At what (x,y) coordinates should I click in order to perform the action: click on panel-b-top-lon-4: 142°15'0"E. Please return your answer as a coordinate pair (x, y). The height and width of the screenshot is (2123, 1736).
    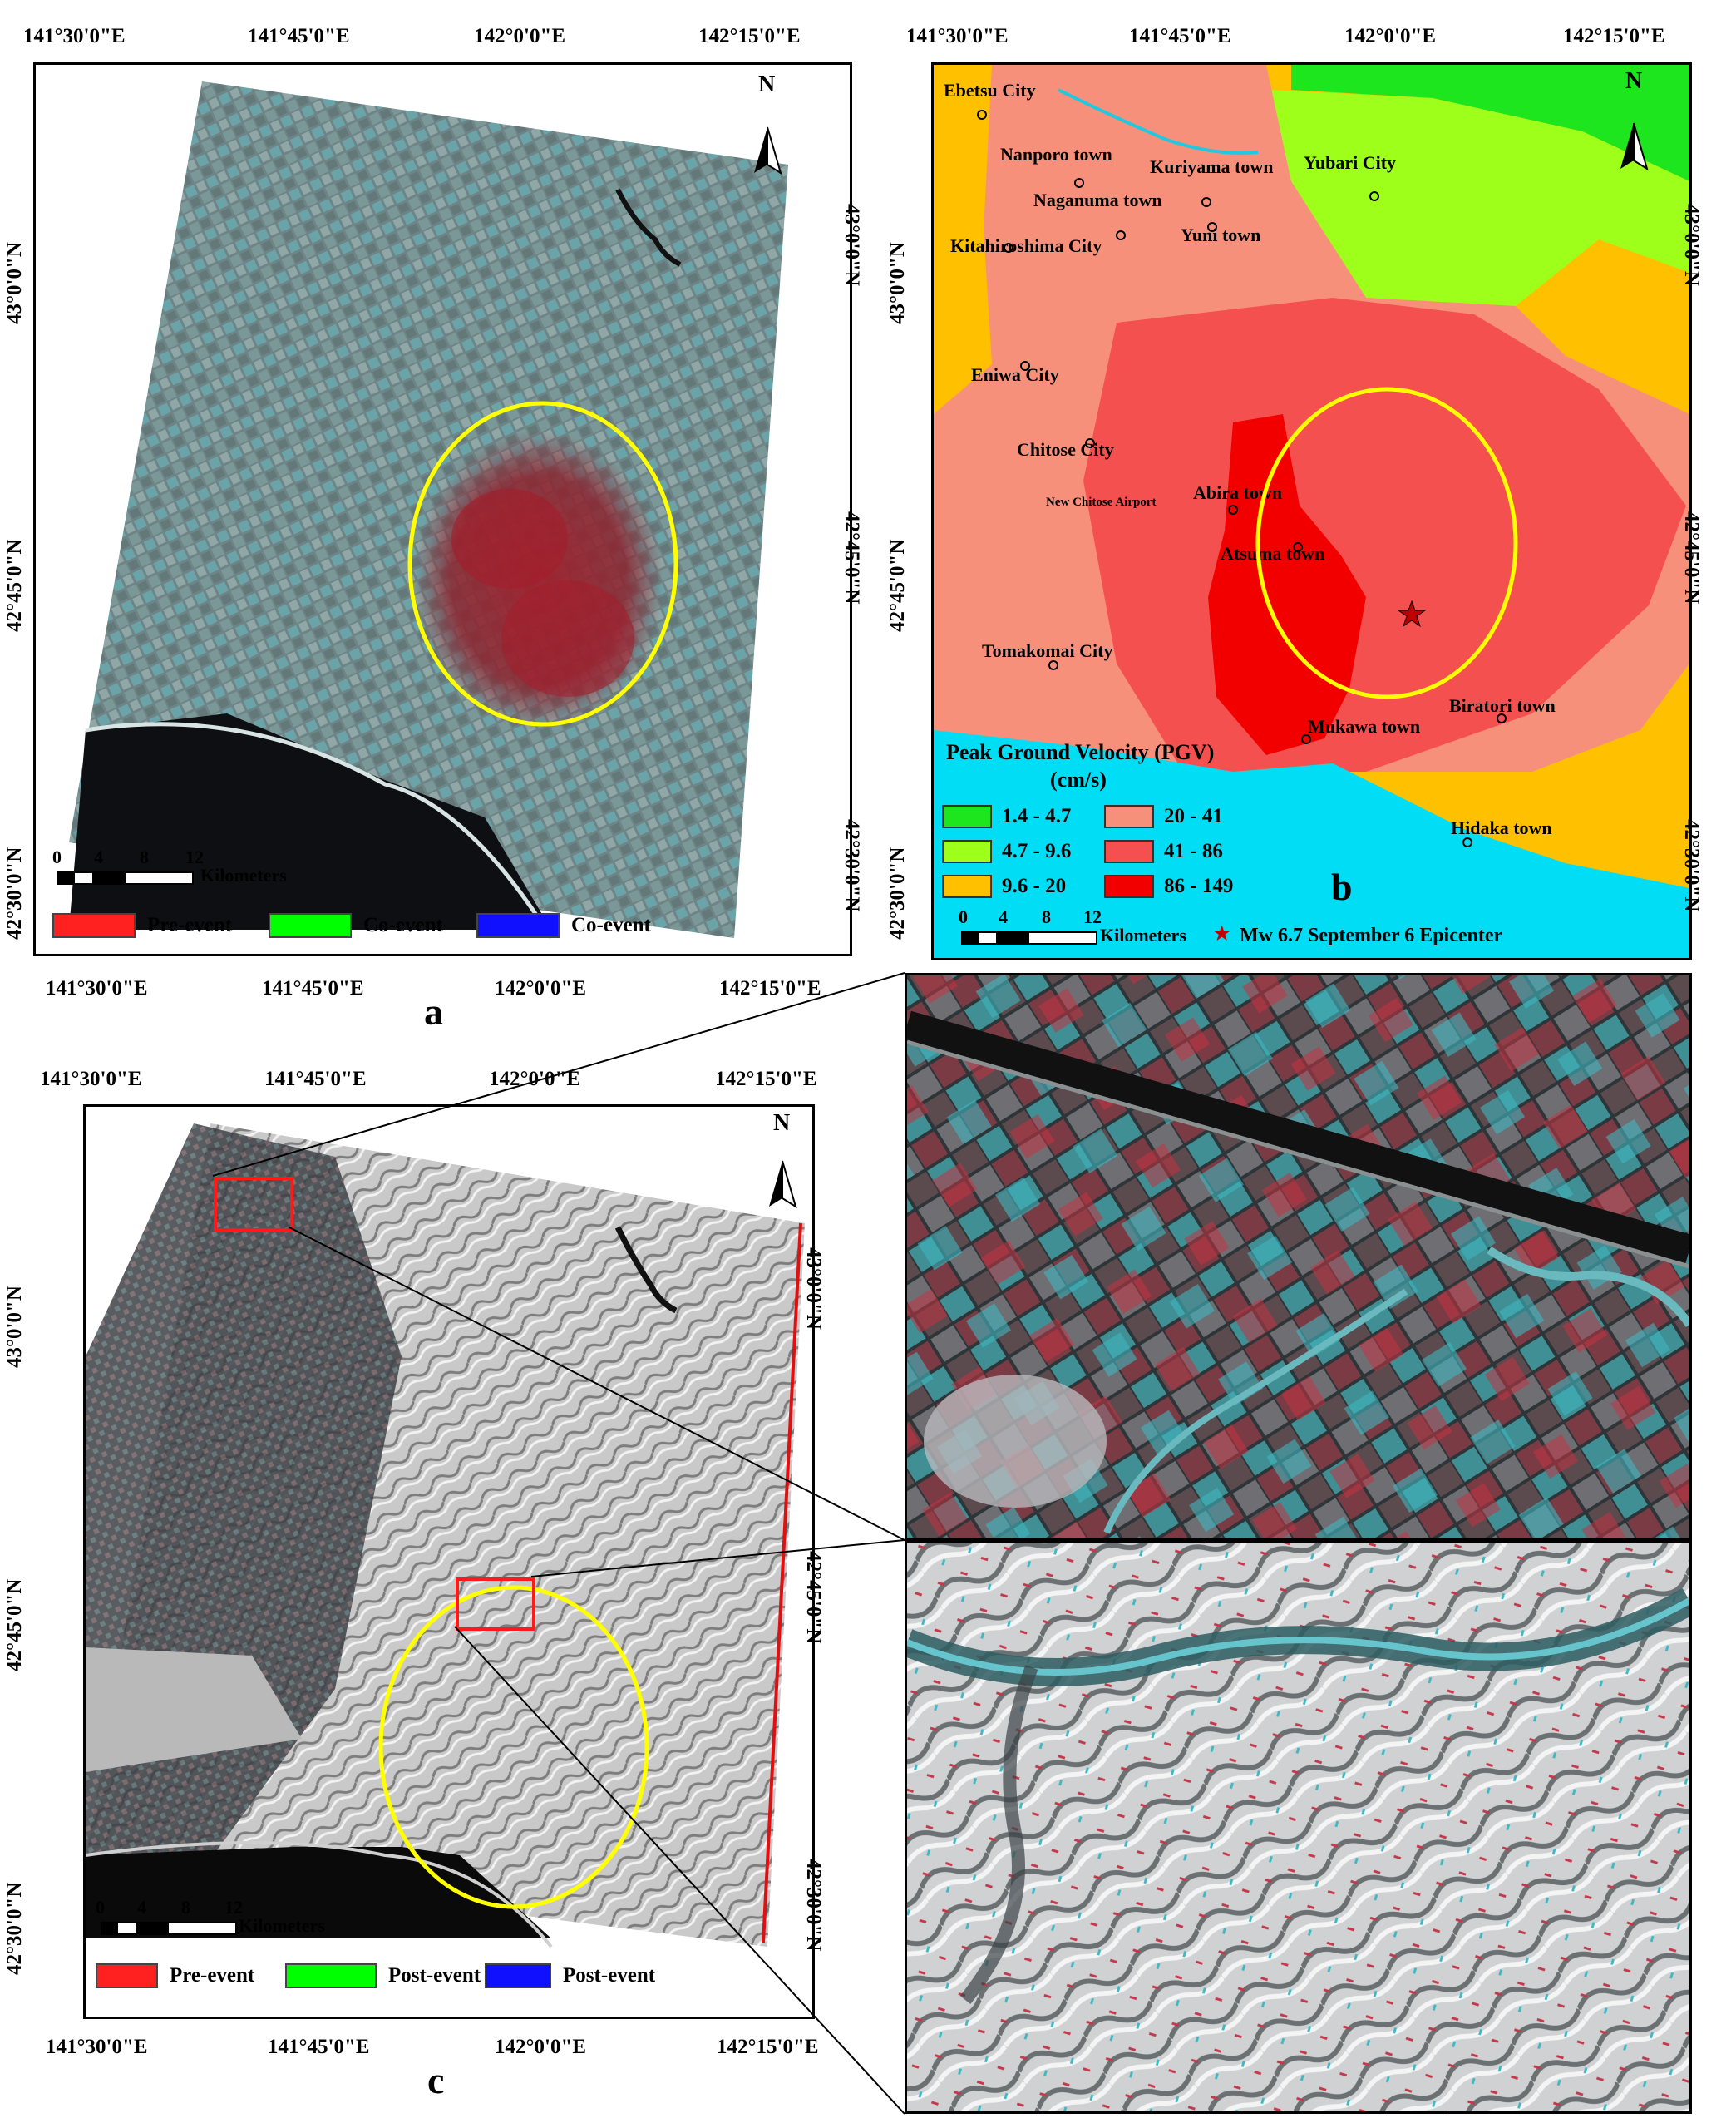
    Looking at the image, I should click on (1614, 36).